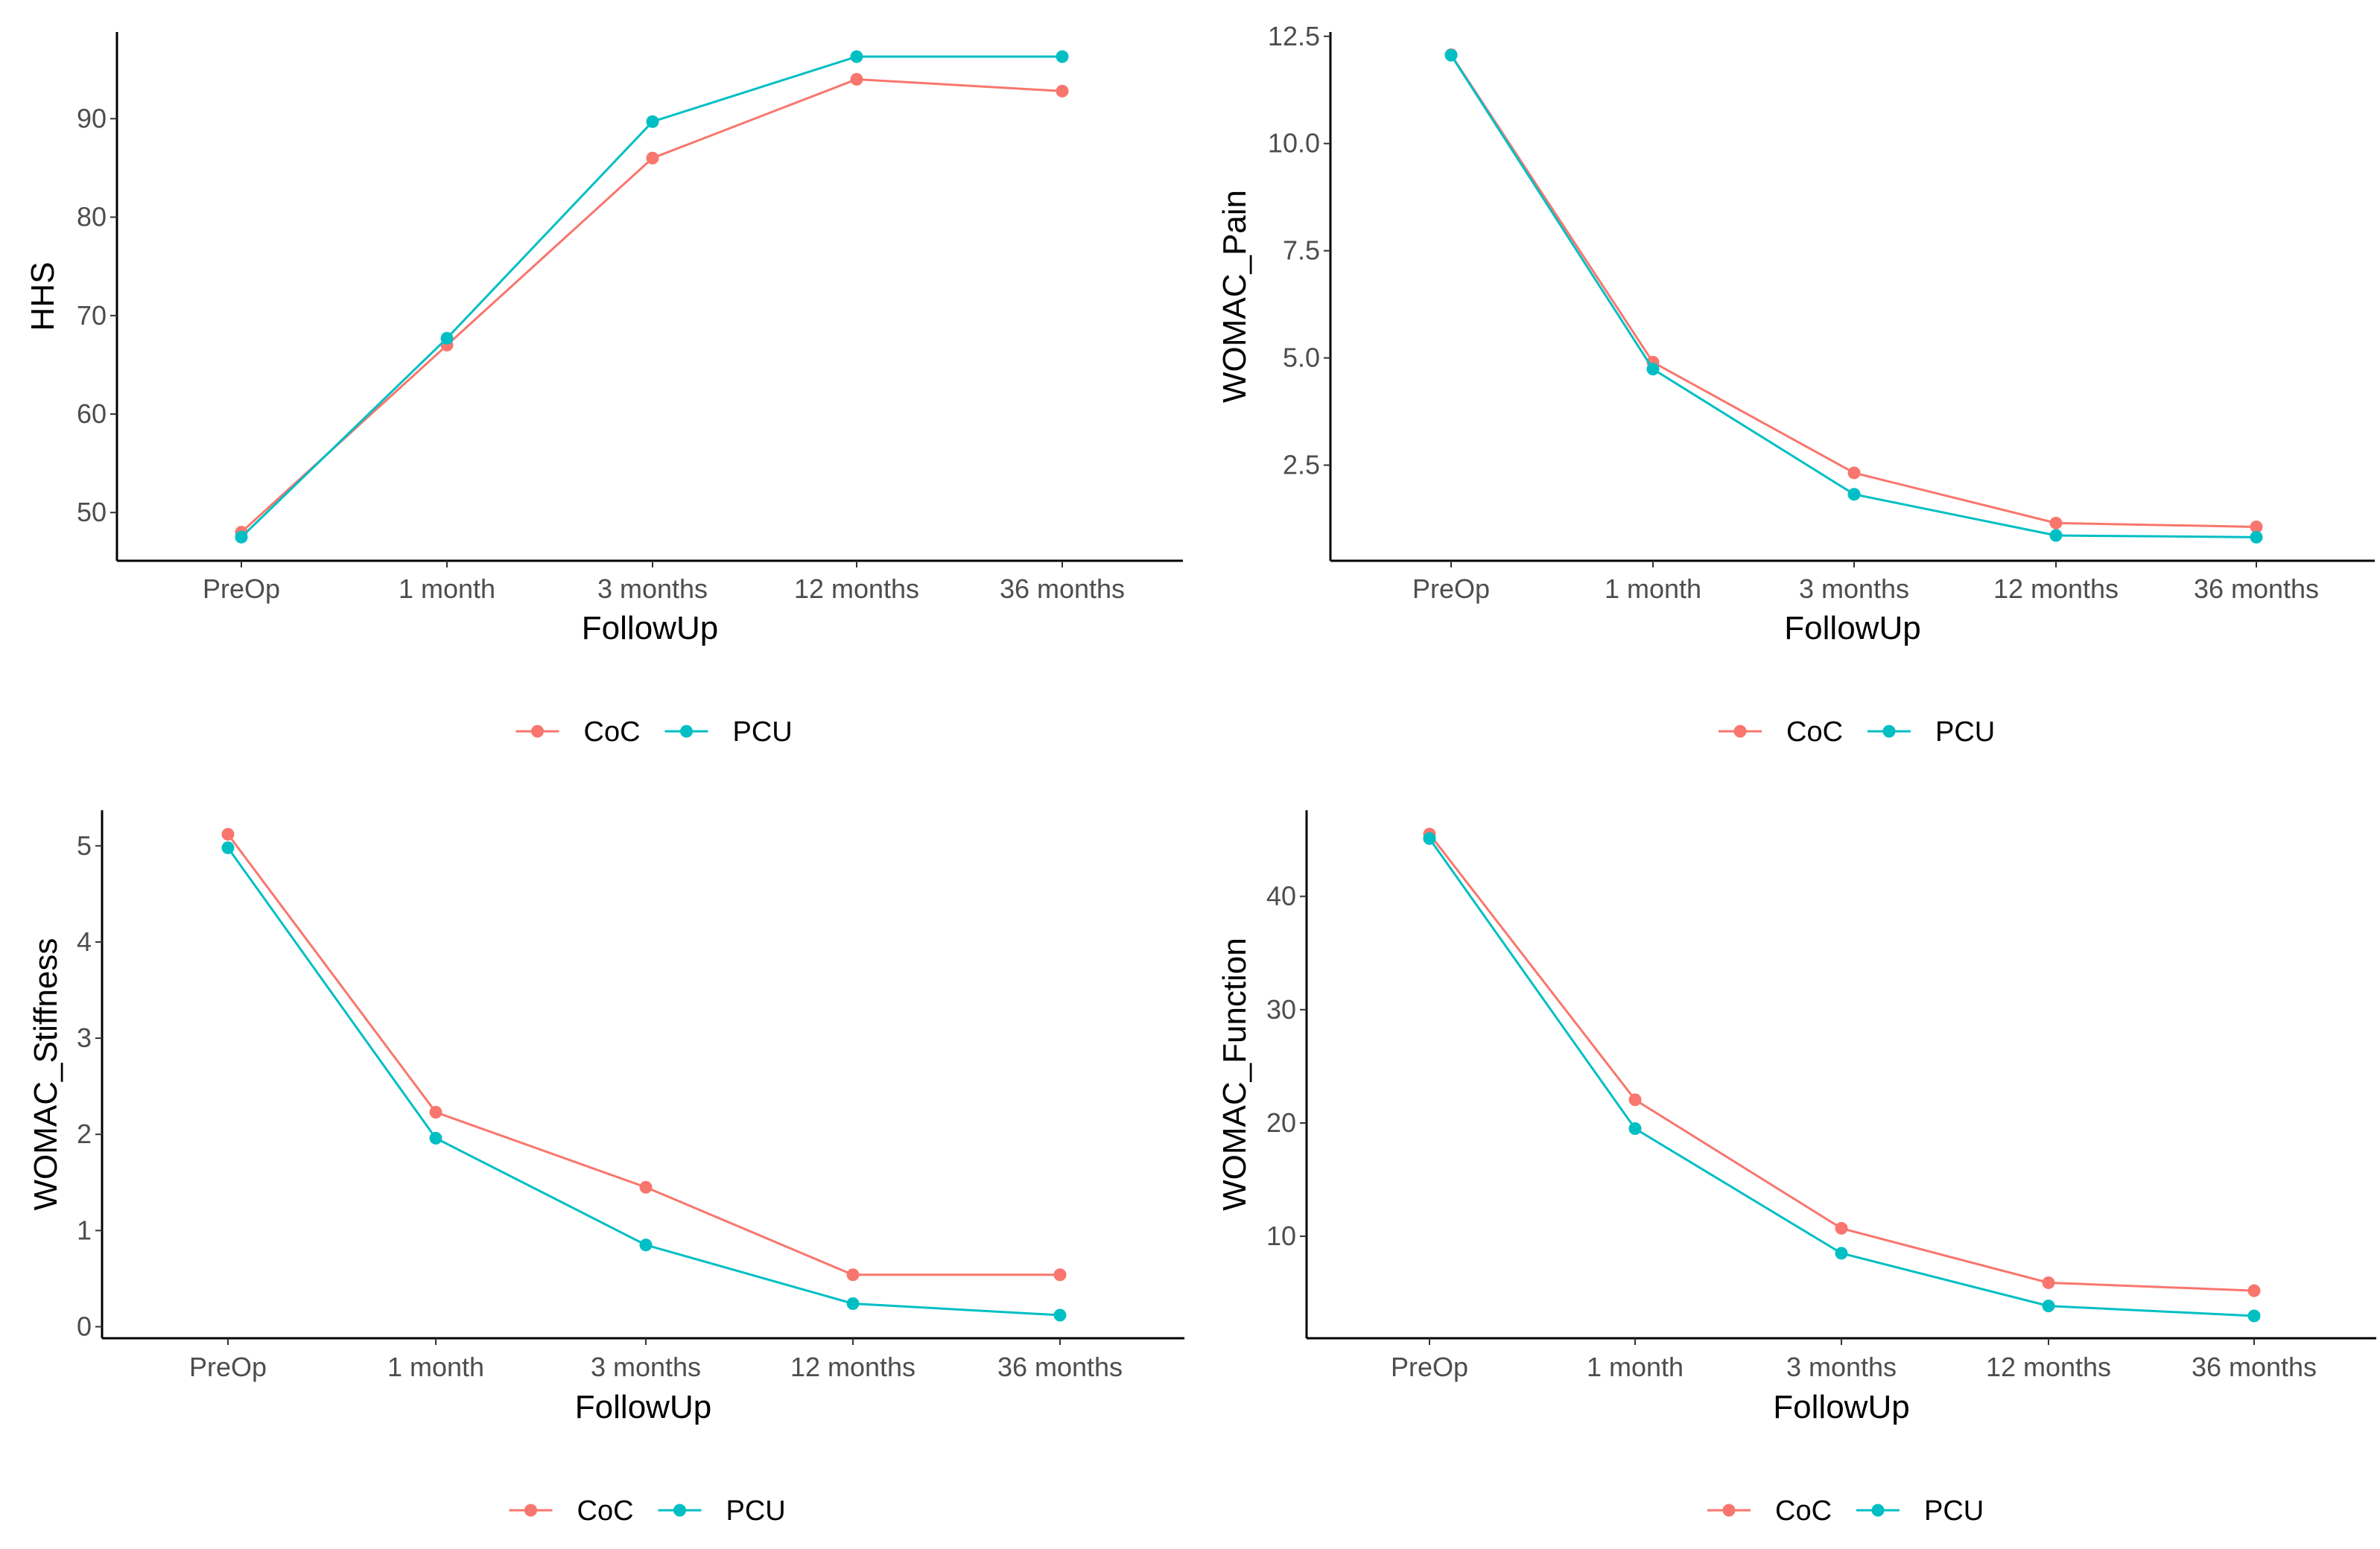 Image resolution: width=2380 pixels, height=1549 pixels. What do you see at coordinates (92, 217) in the screenshot?
I see `y-tick-label: 80` at bounding box center [92, 217].